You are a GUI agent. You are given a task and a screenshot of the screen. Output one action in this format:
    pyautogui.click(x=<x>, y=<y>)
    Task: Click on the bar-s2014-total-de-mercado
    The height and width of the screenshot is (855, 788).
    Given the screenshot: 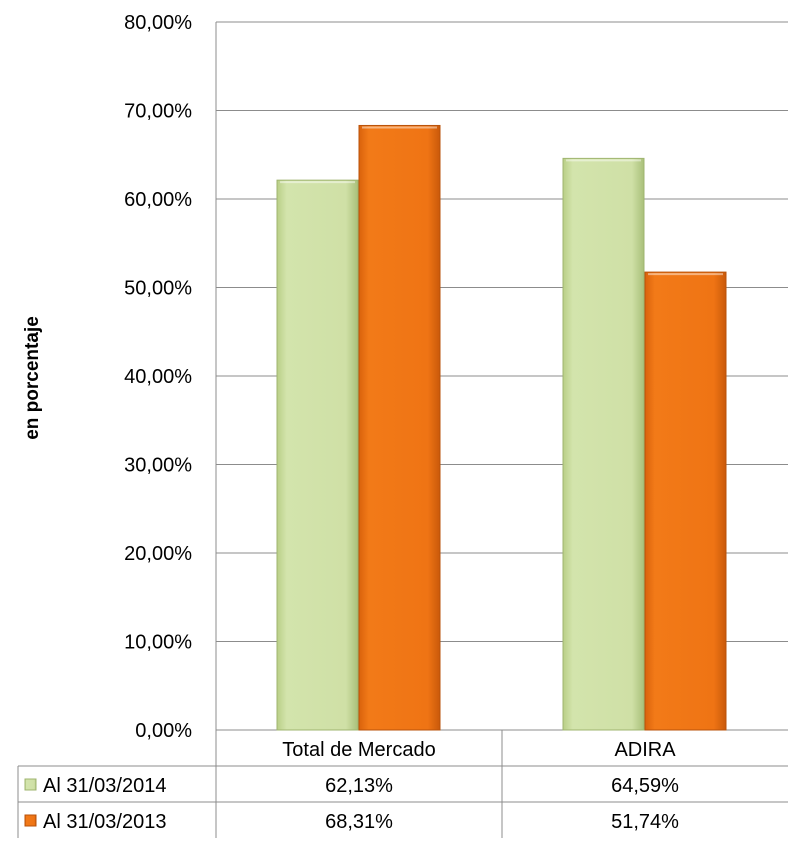 What is the action you would take?
    pyautogui.click(x=317, y=455)
    